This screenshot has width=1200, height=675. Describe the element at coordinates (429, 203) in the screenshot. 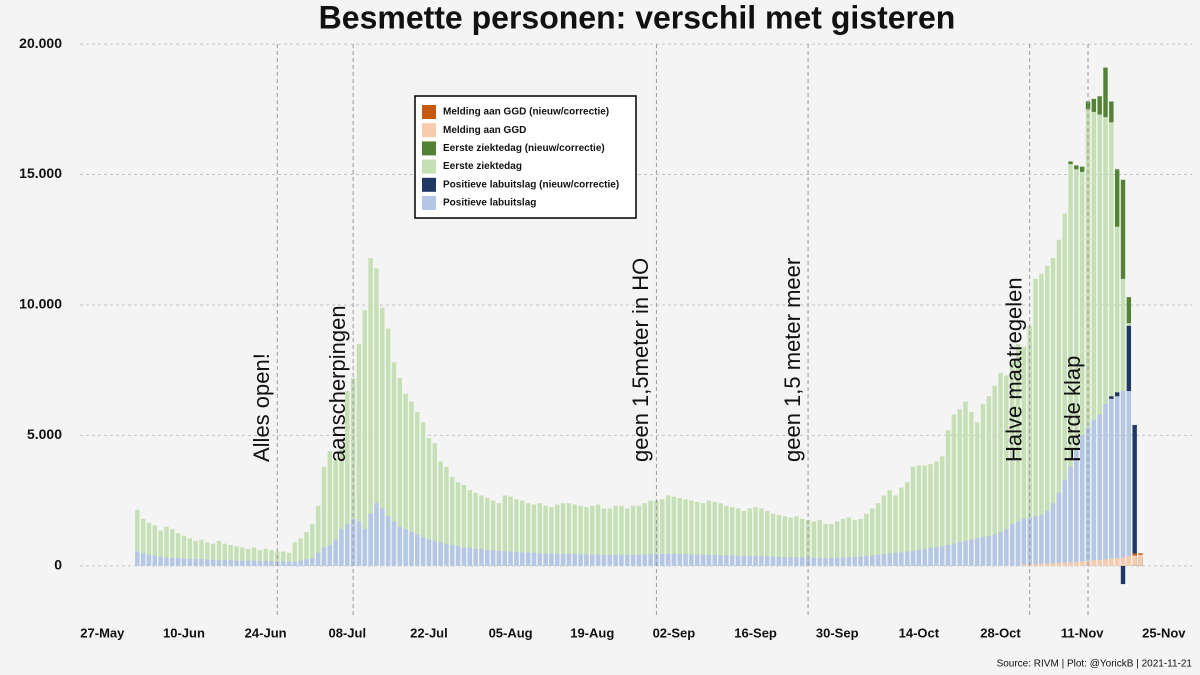

I see `legend-swatch` at that location.